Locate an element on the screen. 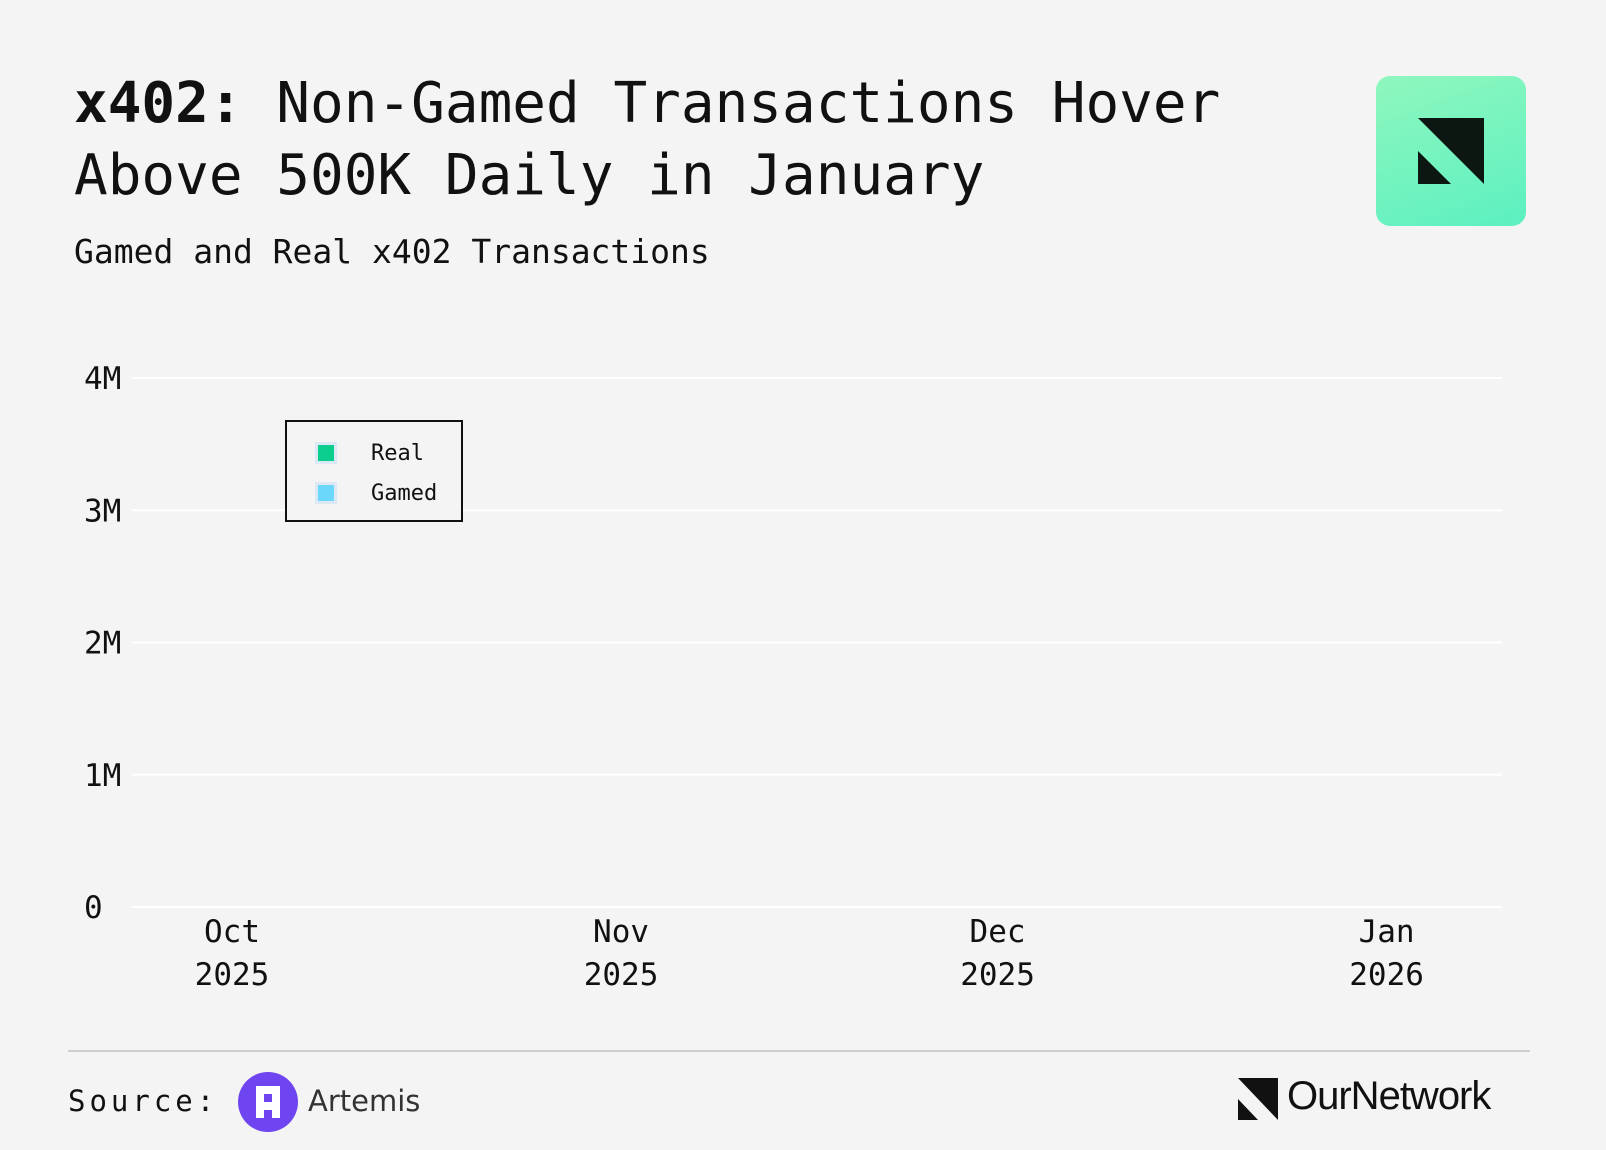  y-tick-label: 1M is located at coordinates (102, 776).